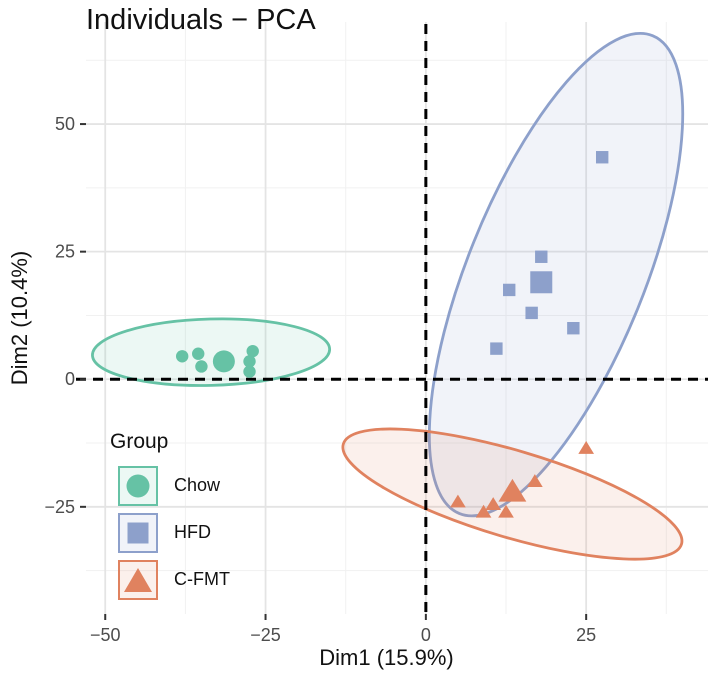  Describe the element at coordinates (19, 318) in the screenshot. I see `y-axis-label: Dim2 (10.4%)` at that location.